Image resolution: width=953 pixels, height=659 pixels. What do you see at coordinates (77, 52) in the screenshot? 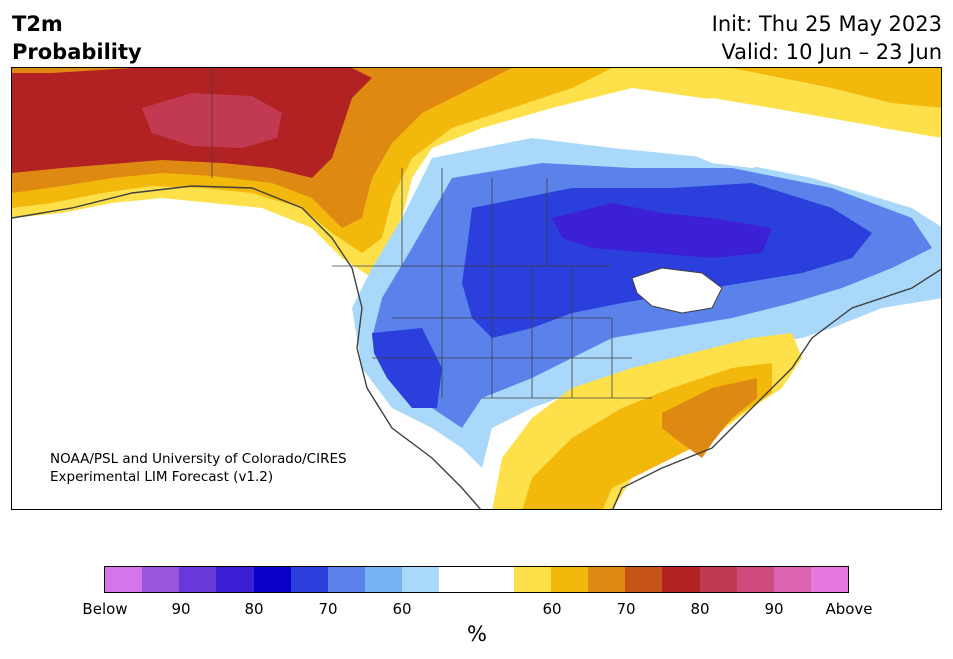
I see `product-label: Probability` at bounding box center [77, 52].